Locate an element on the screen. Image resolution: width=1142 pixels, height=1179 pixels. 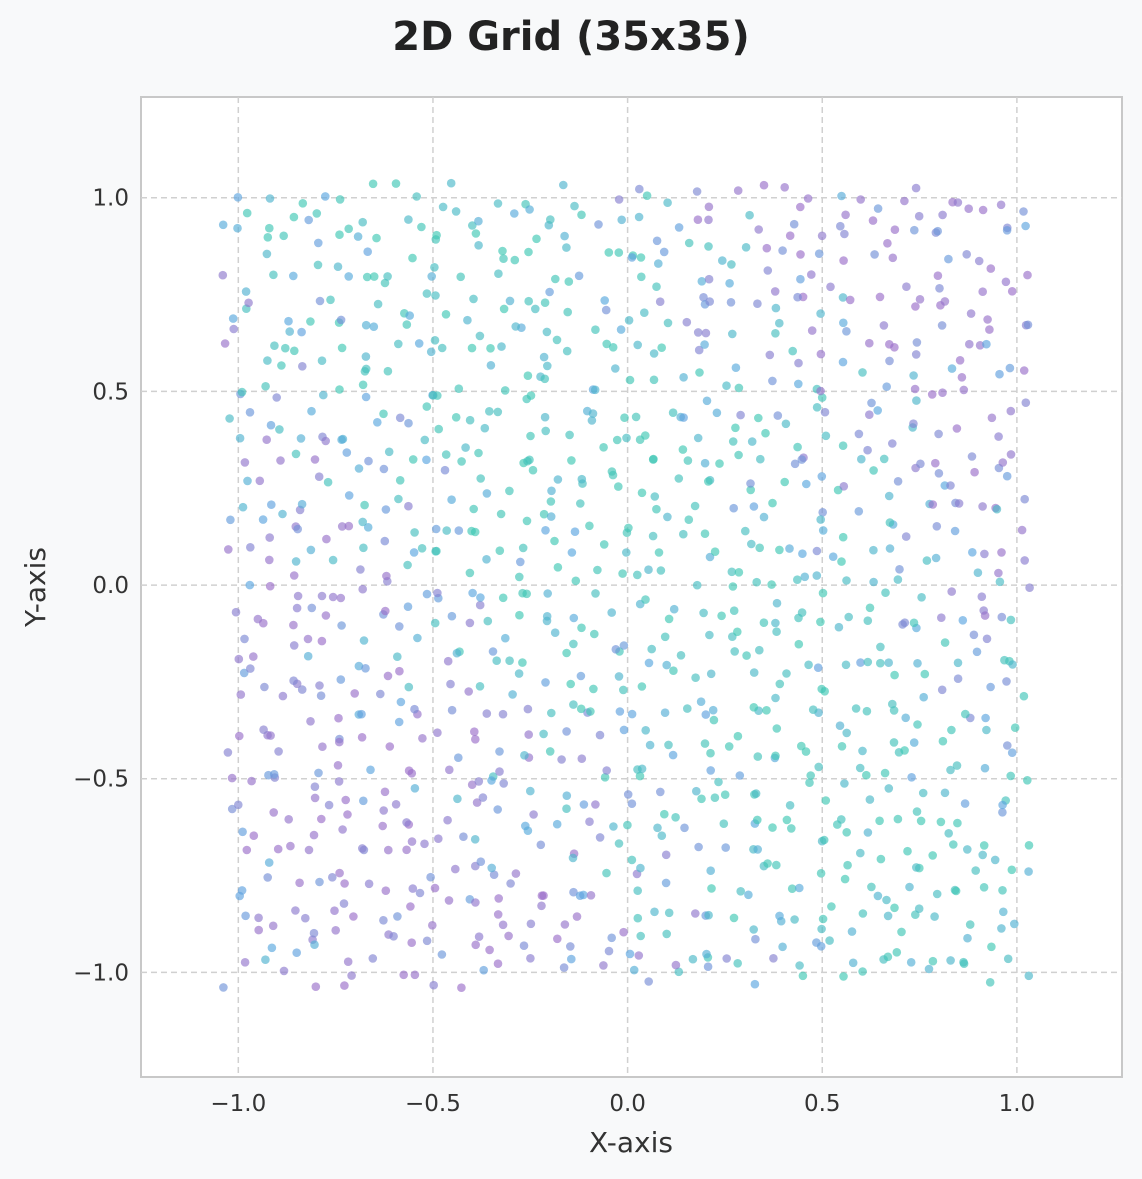
x-axis-label: X-axis is located at coordinates (631, 1142).